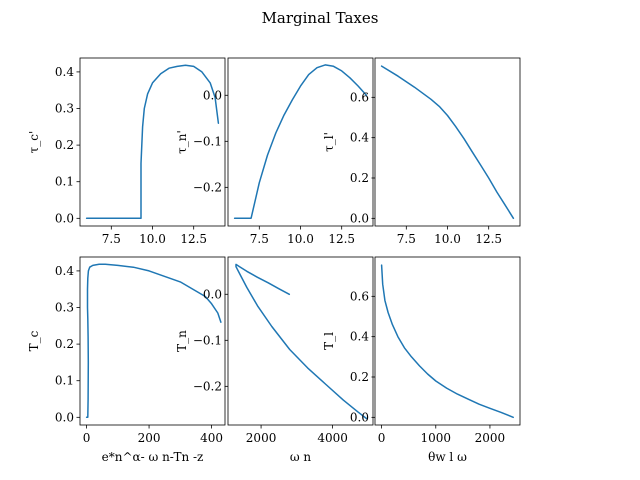 The height and width of the screenshot is (480, 640). Describe the element at coordinates (34, 142) in the screenshot. I see `y-axis-label: τ_c'` at that location.